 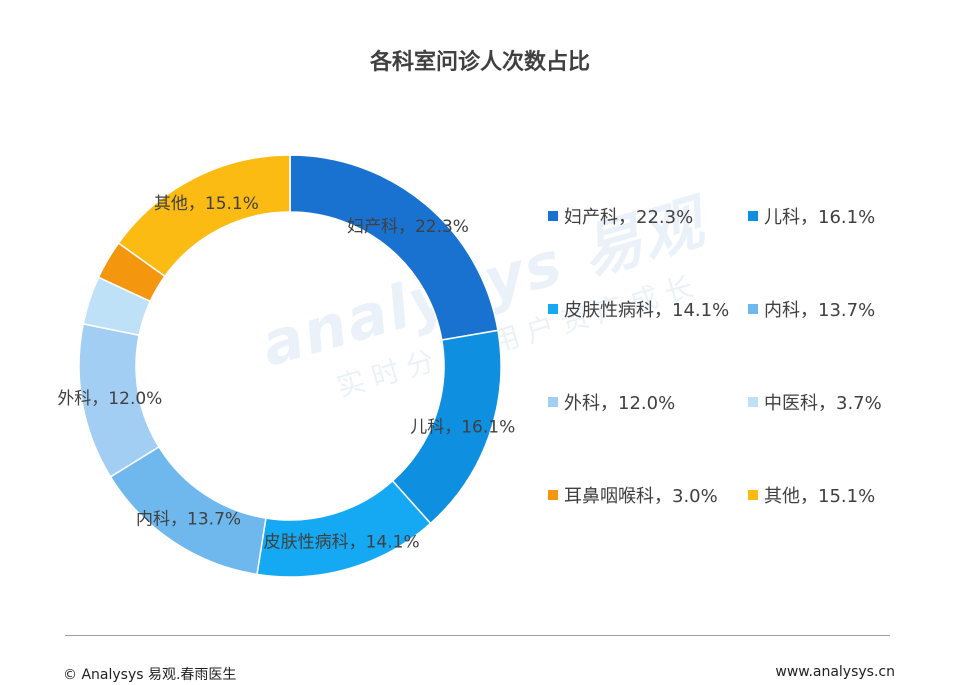 What do you see at coordinates (462, 427) in the screenshot?
I see `slice-label-儿科: 儿科，16.1%` at bounding box center [462, 427].